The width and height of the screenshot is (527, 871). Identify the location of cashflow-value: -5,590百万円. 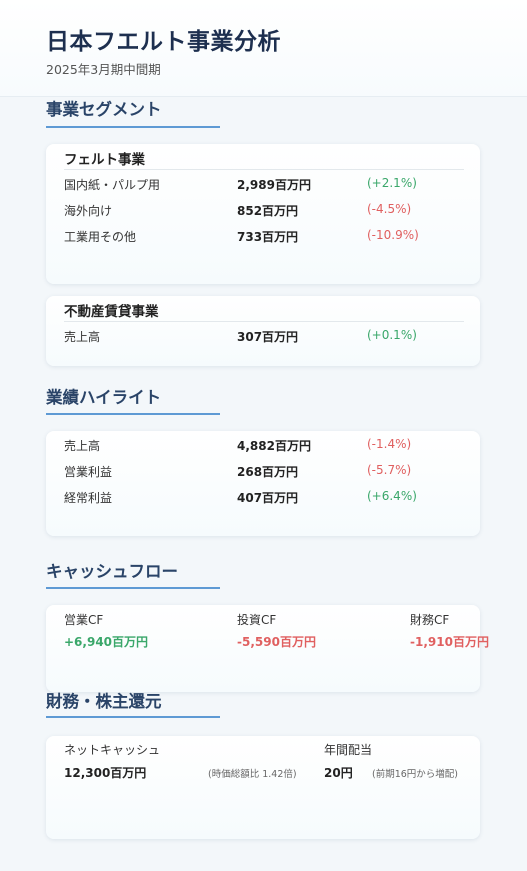
(276, 642).